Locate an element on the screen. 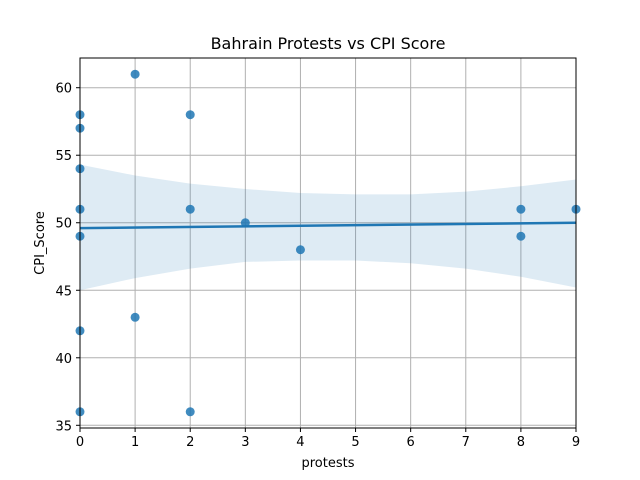 The image size is (640, 480). x-tick-label: 9 is located at coordinates (576, 442).